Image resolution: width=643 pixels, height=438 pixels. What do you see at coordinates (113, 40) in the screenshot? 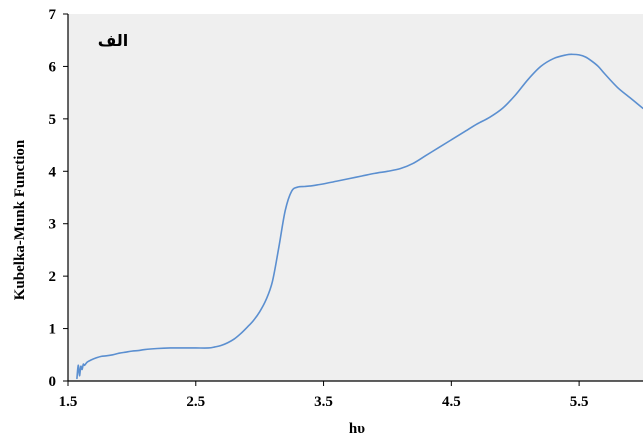
I see `panel-label: الف` at bounding box center [113, 40].